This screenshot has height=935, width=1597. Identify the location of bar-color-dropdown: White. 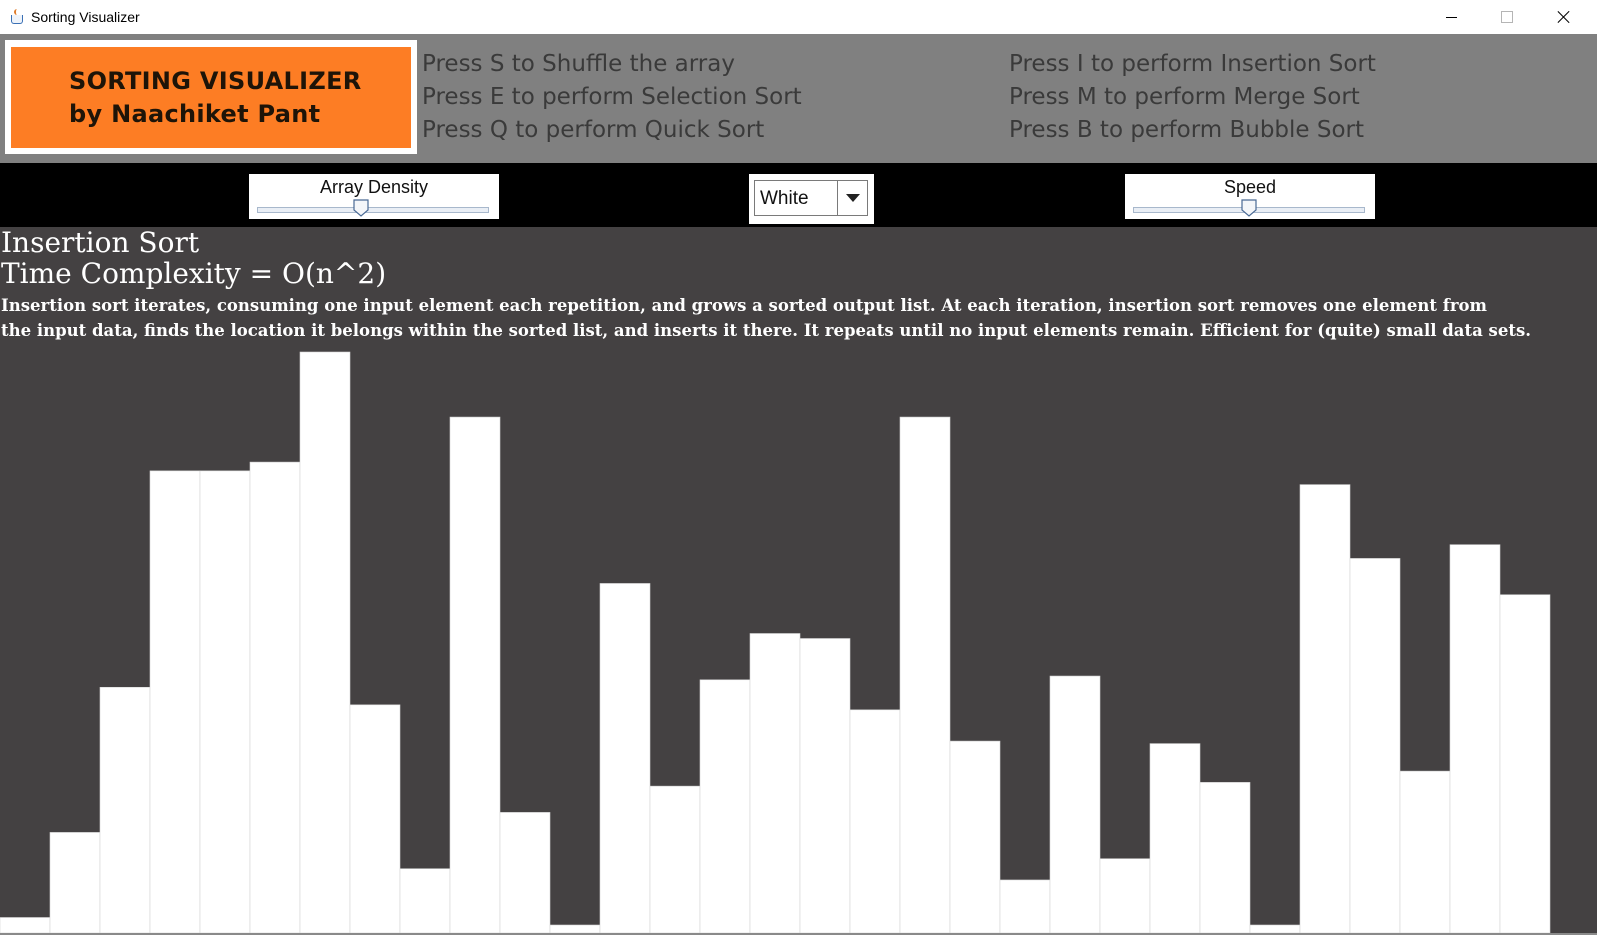
(811, 199).